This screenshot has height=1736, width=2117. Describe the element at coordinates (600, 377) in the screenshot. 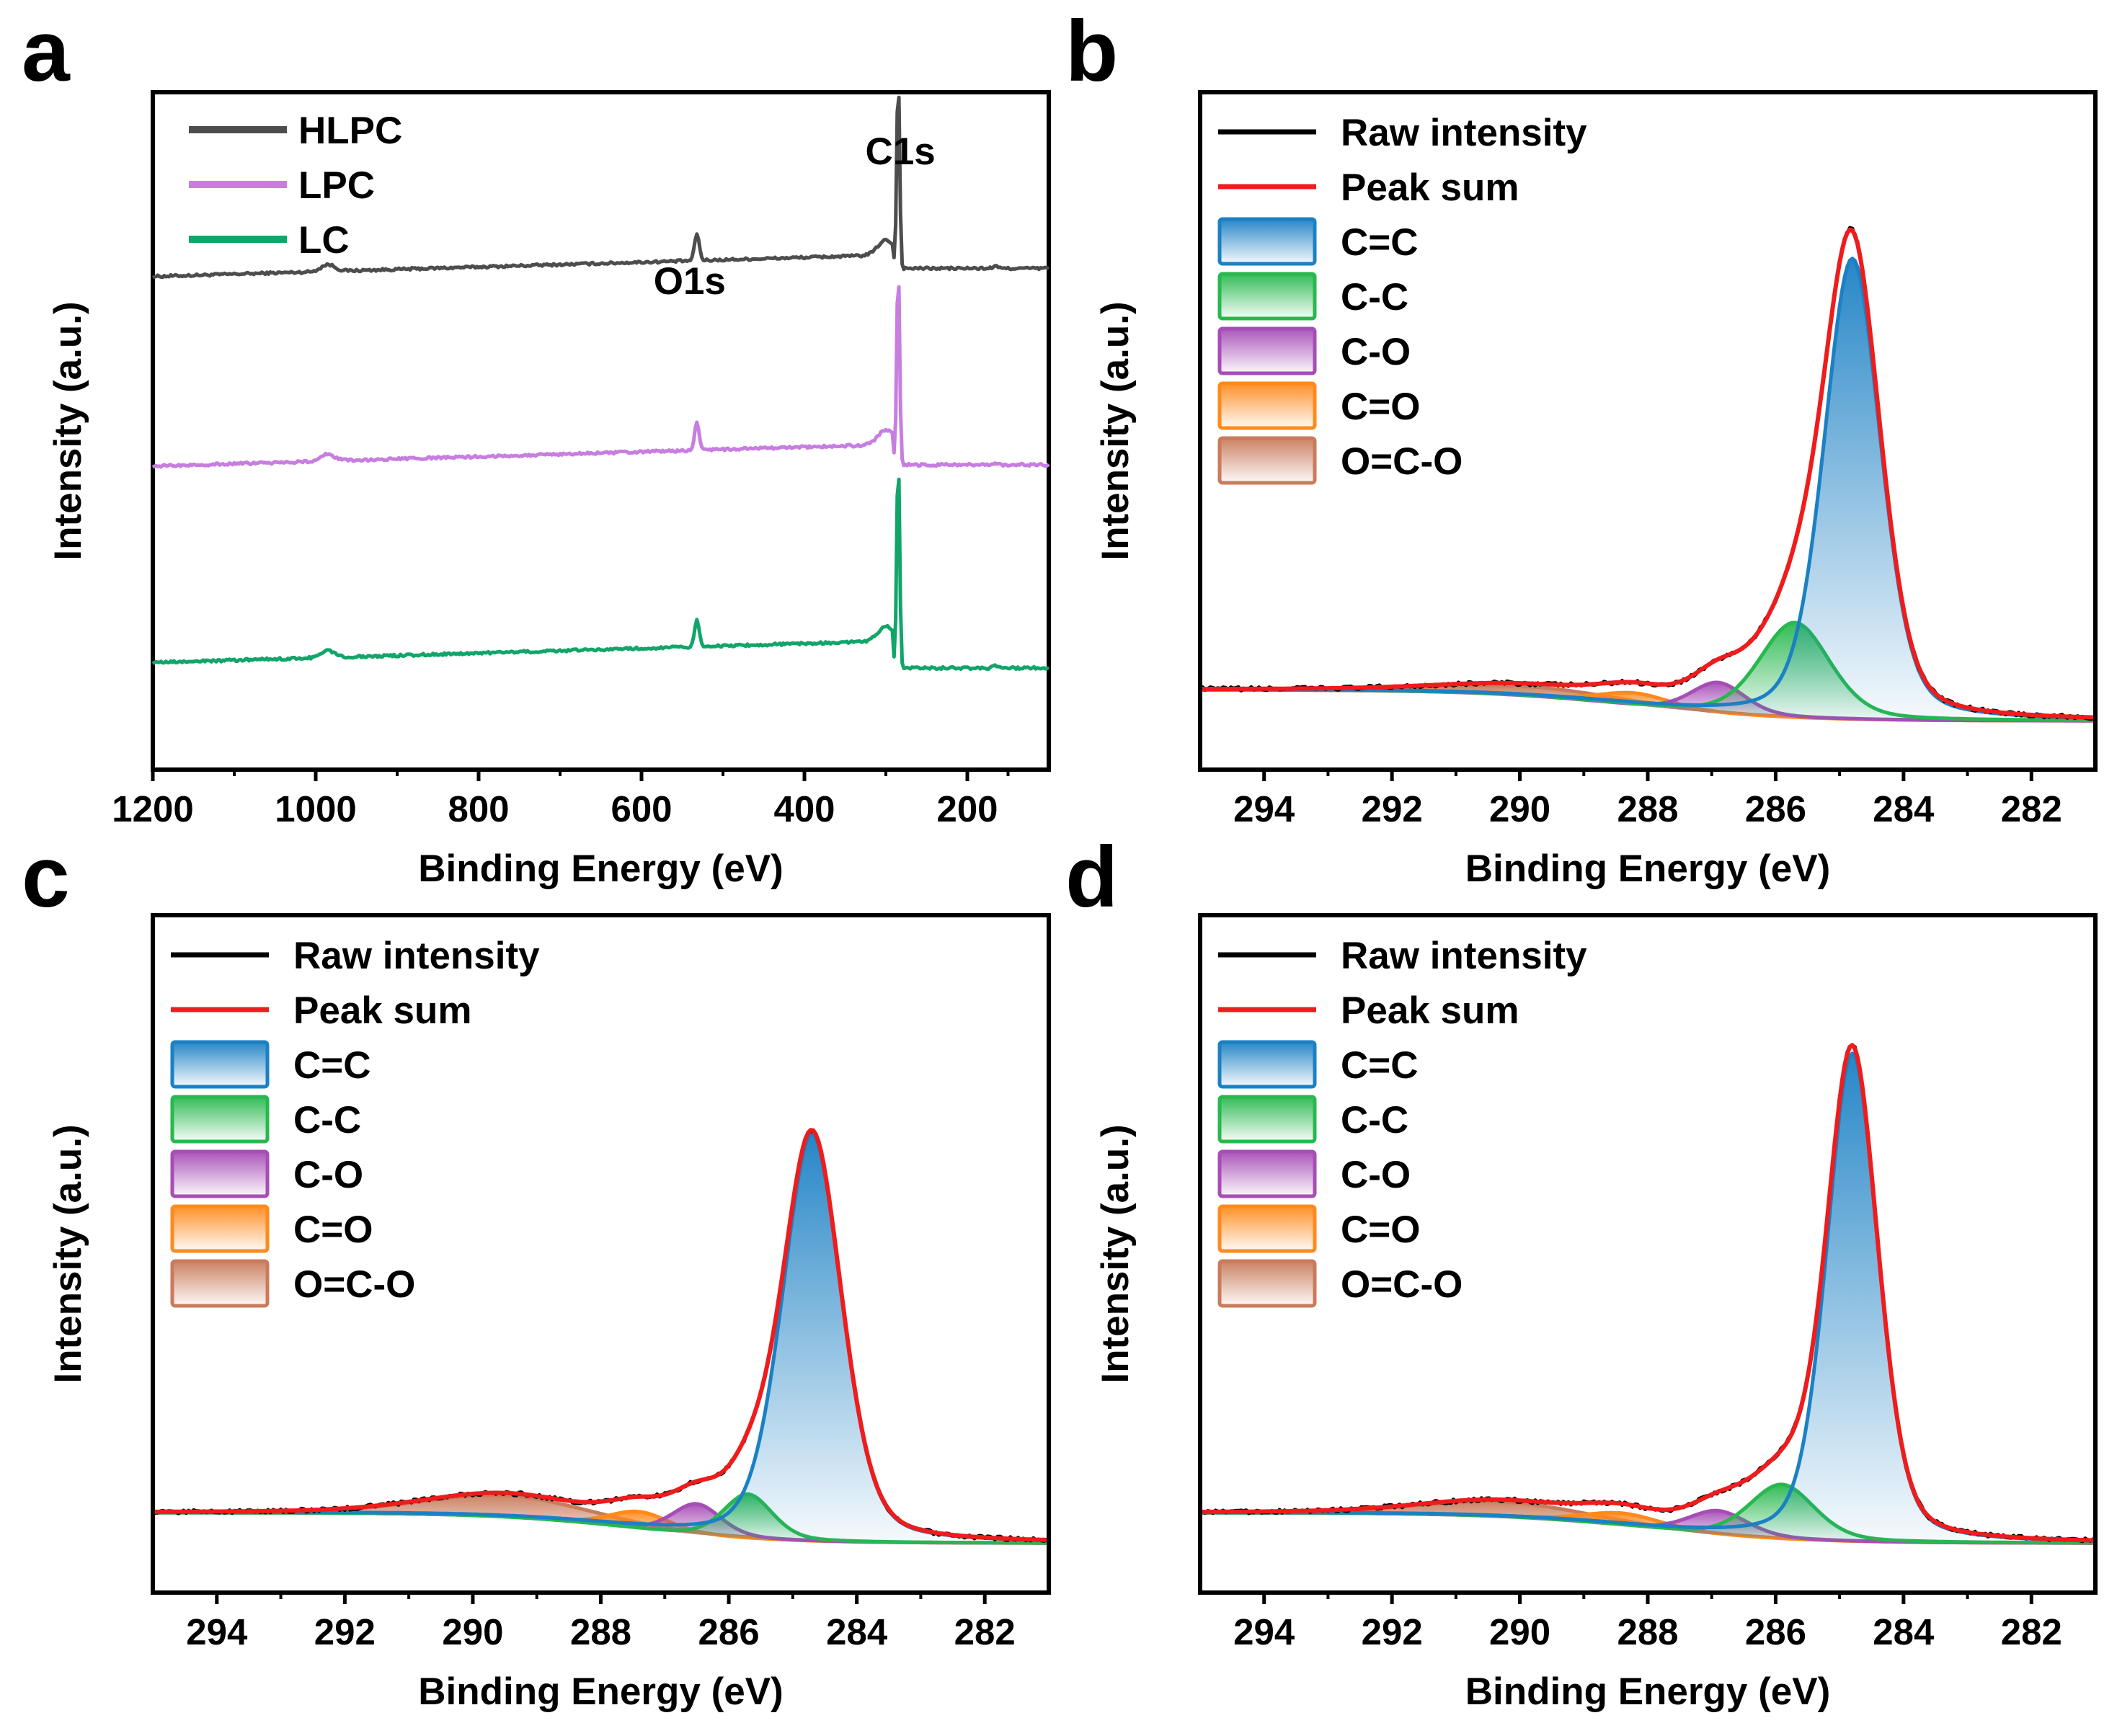

I see `series-line-lpc` at that location.